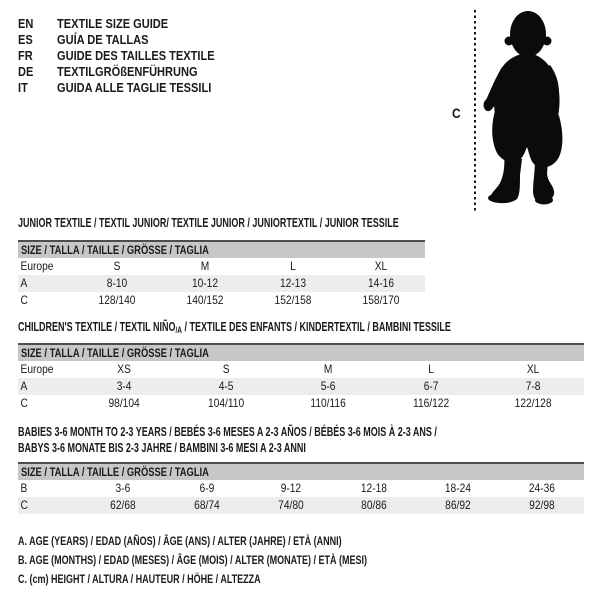  I want to click on size-cell: 5-6, so click(328, 386).